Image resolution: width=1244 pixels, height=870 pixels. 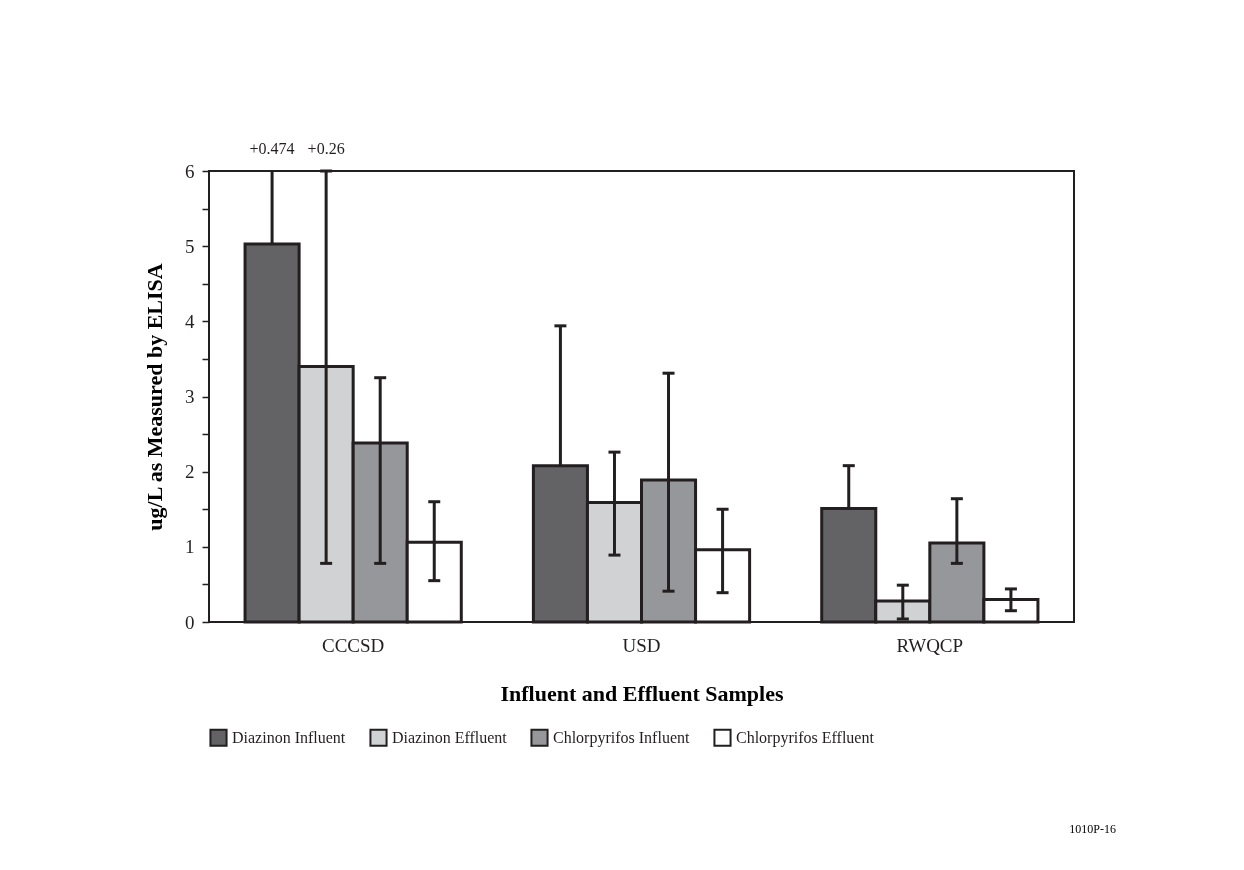 What do you see at coordinates (450, 737) in the screenshot?
I see `legend-label: Diazinon Effluent` at bounding box center [450, 737].